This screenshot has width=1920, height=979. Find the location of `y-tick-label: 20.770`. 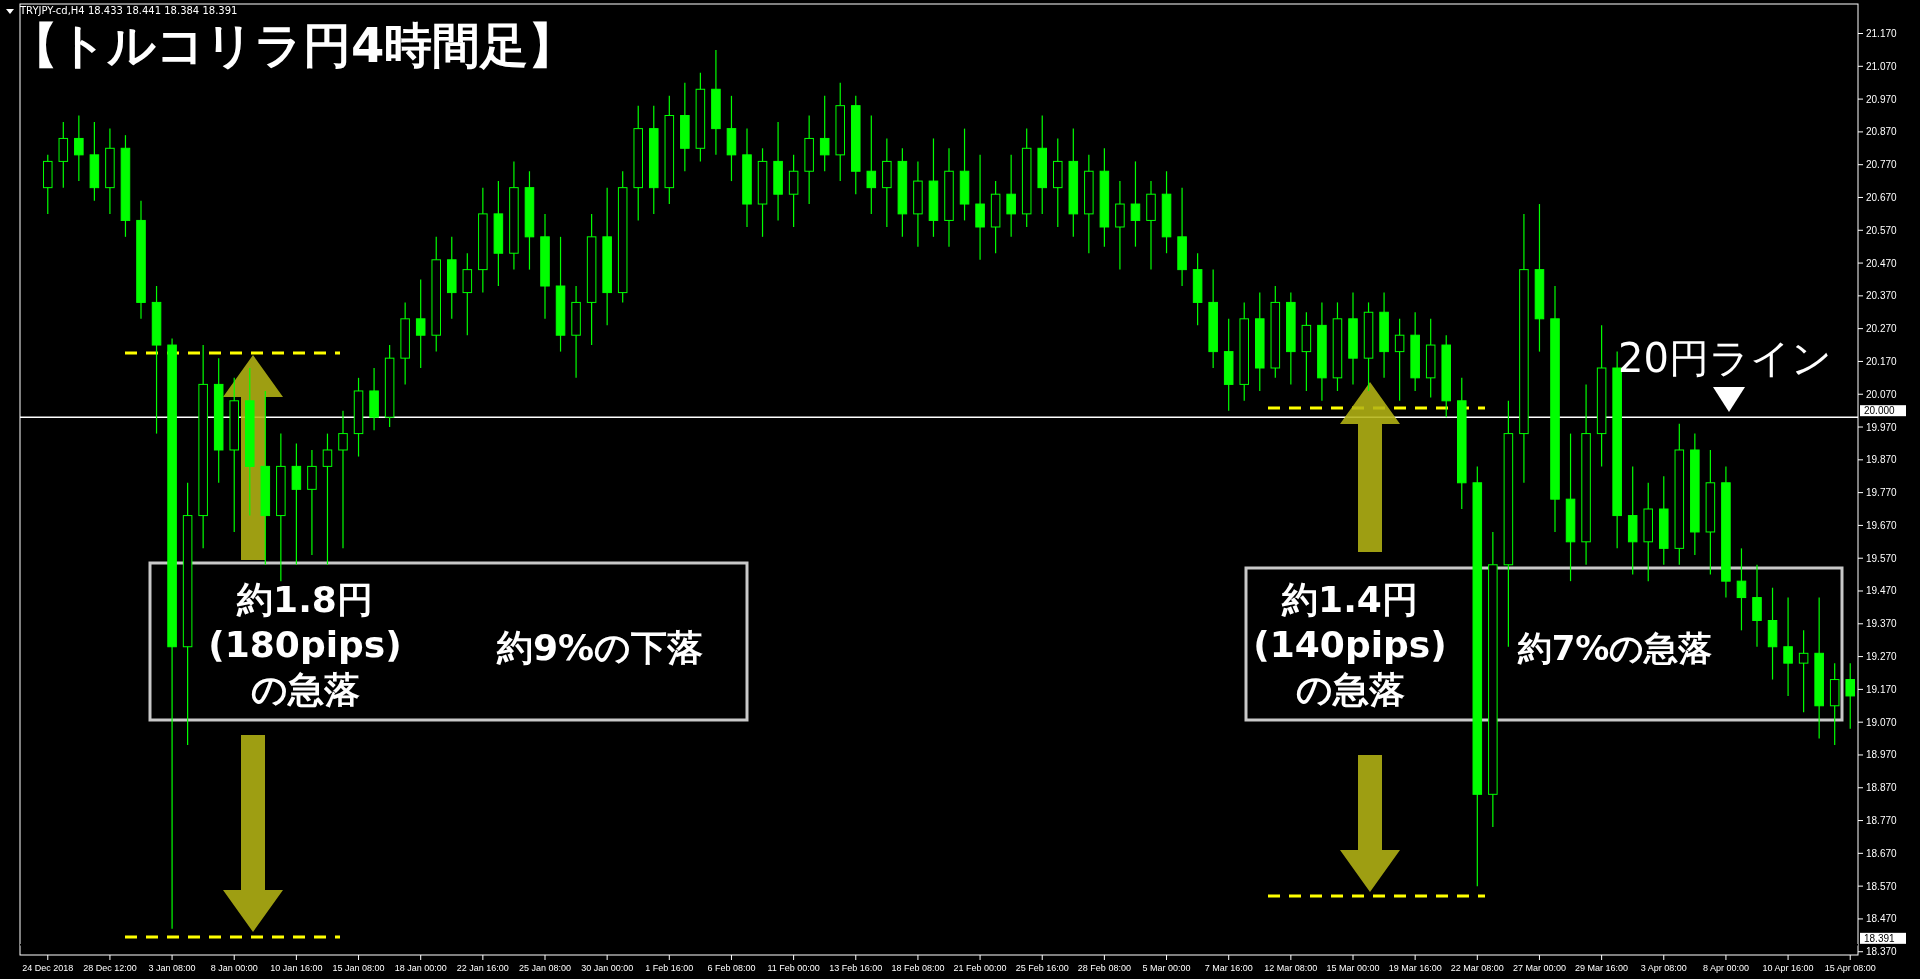

y-tick-label: 20.770 is located at coordinates (1882, 165).